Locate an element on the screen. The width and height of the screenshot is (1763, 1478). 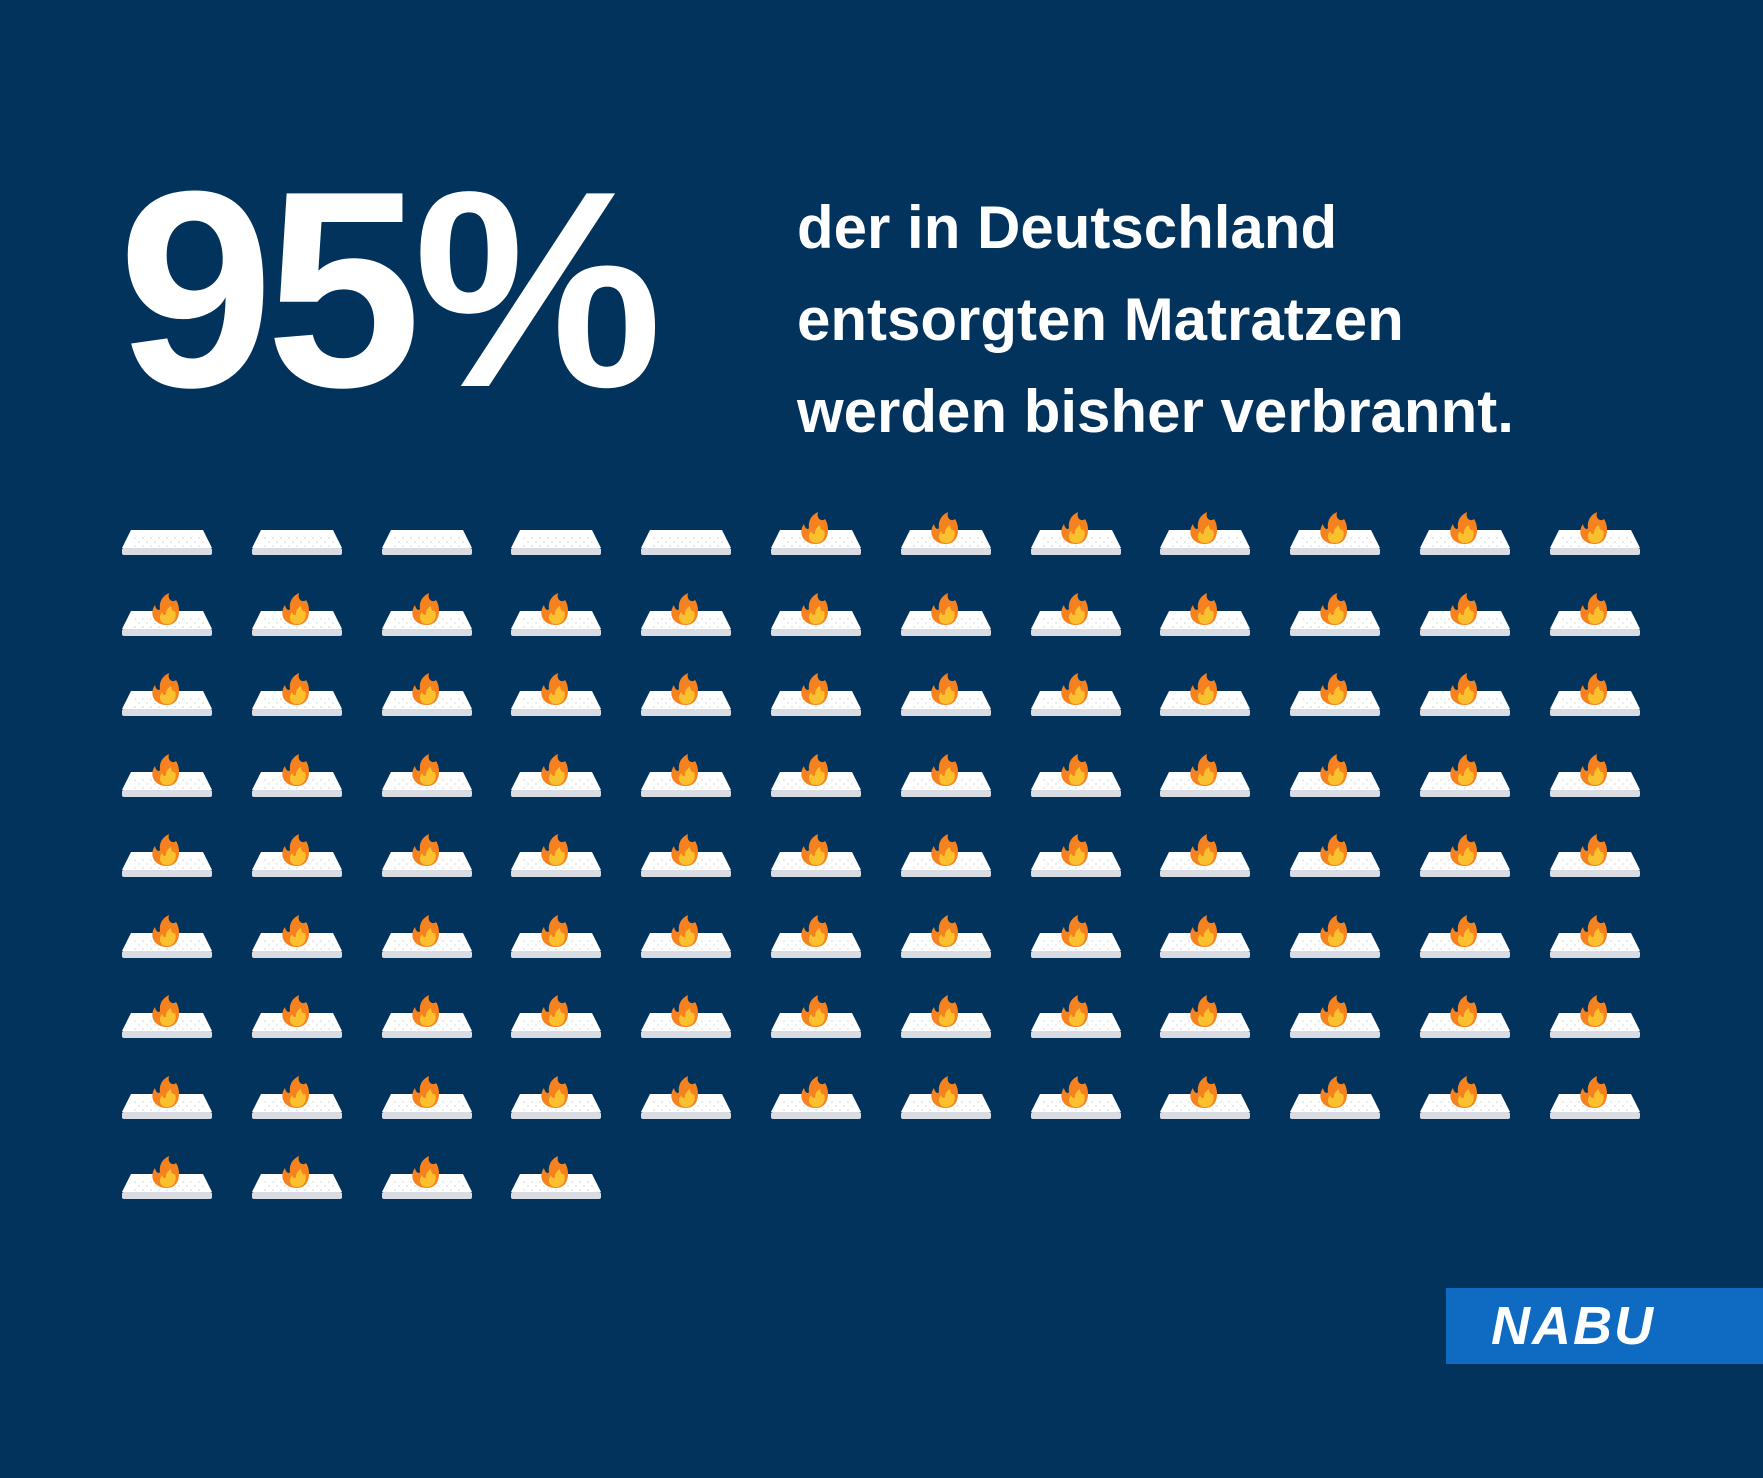
percentage-figure: 95% is located at coordinates (390, 290).